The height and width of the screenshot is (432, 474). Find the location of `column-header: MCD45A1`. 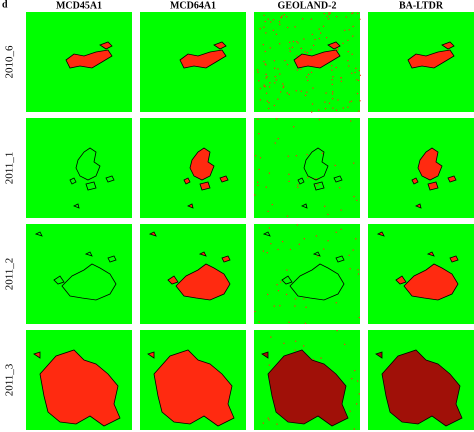

column-header: MCD45A1 is located at coordinates (79, 5).